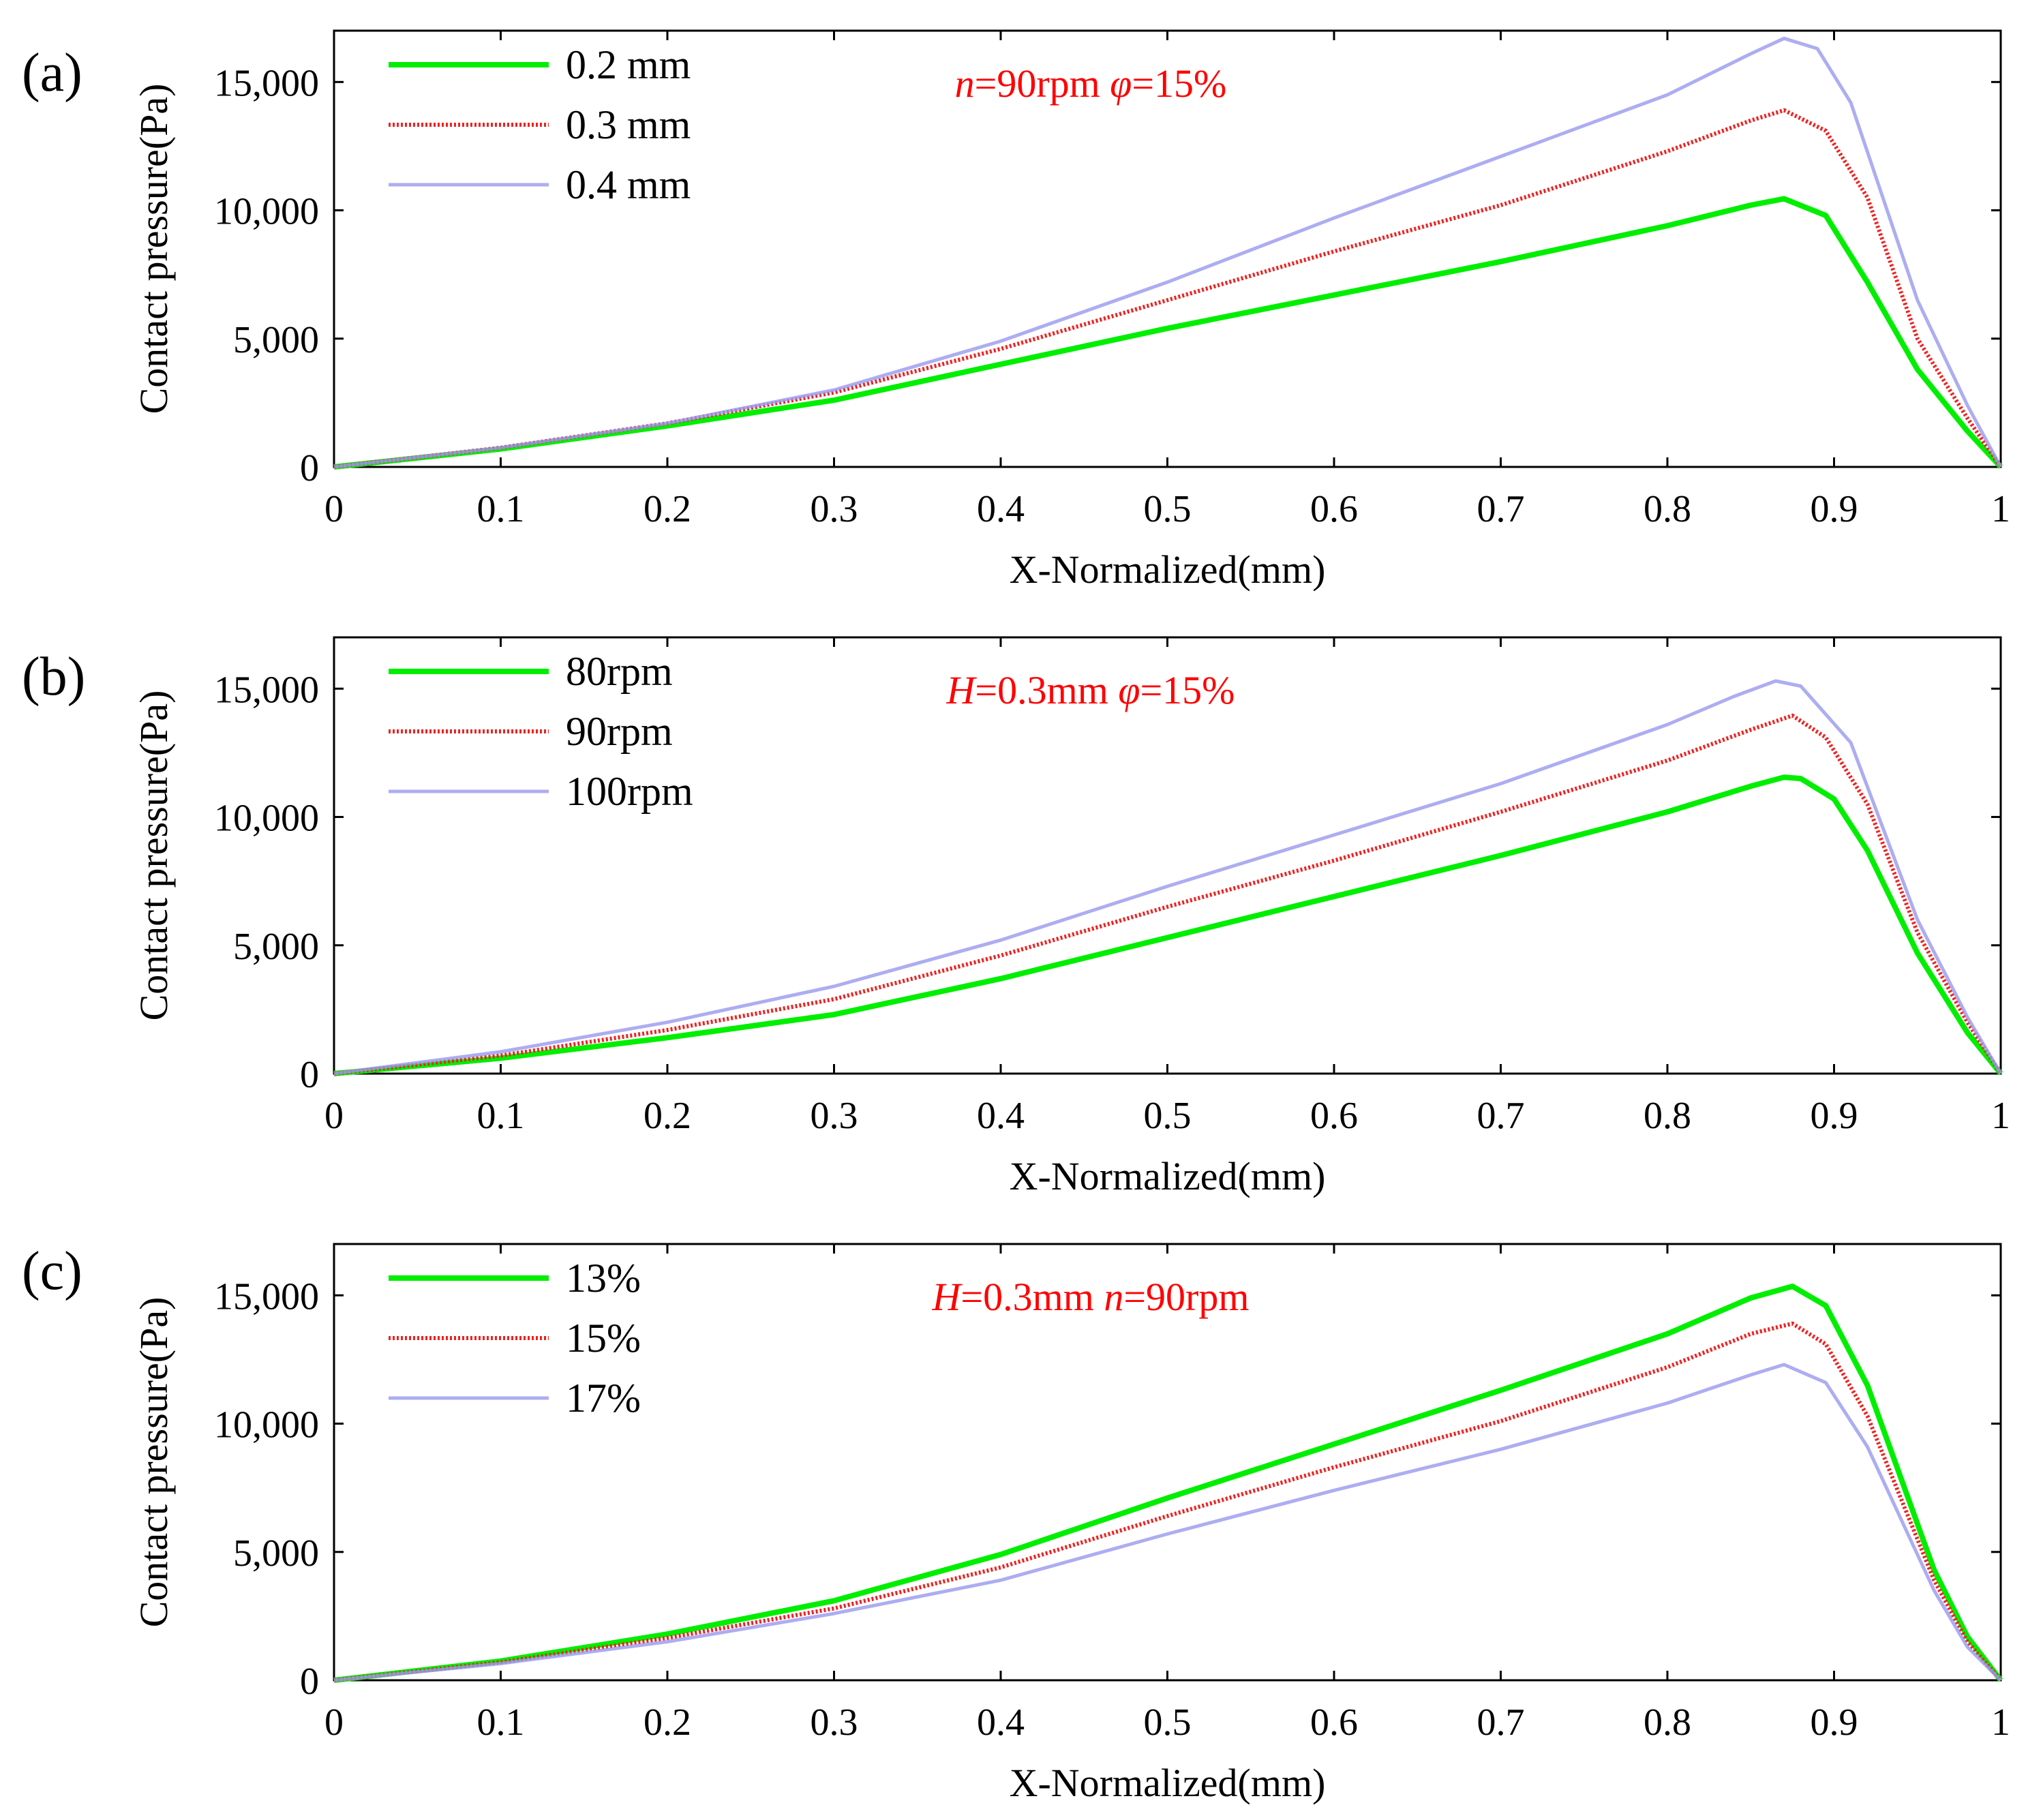 Image resolution: width=2028 pixels, height=1820 pixels. What do you see at coordinates (620, 671) in the screenshot?
I see `legend-label: 80rpm` at bounding box center [620, 671].